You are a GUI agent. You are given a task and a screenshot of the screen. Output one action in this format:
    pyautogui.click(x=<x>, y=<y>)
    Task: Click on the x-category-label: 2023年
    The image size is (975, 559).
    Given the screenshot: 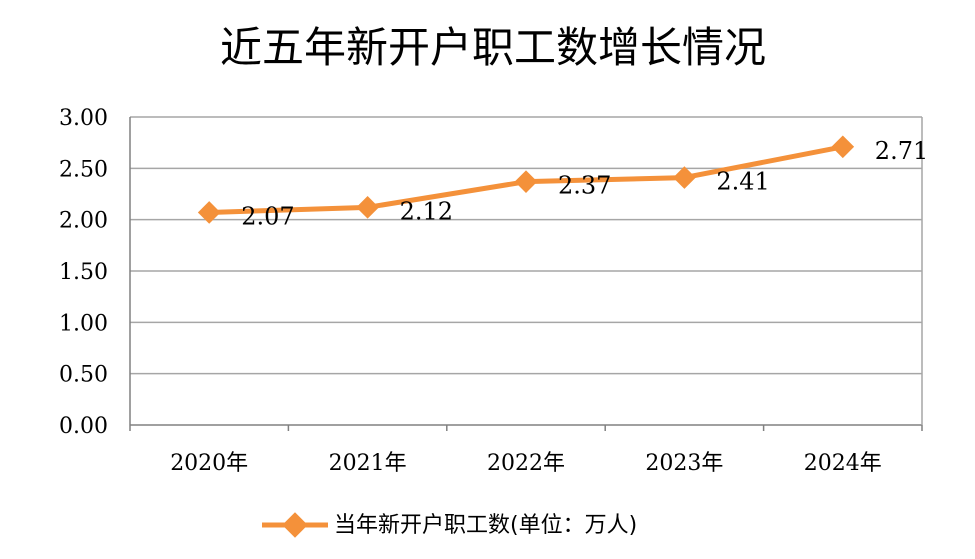 What is the action you would take?
    pyautogui.click(x=684, y=463)
    